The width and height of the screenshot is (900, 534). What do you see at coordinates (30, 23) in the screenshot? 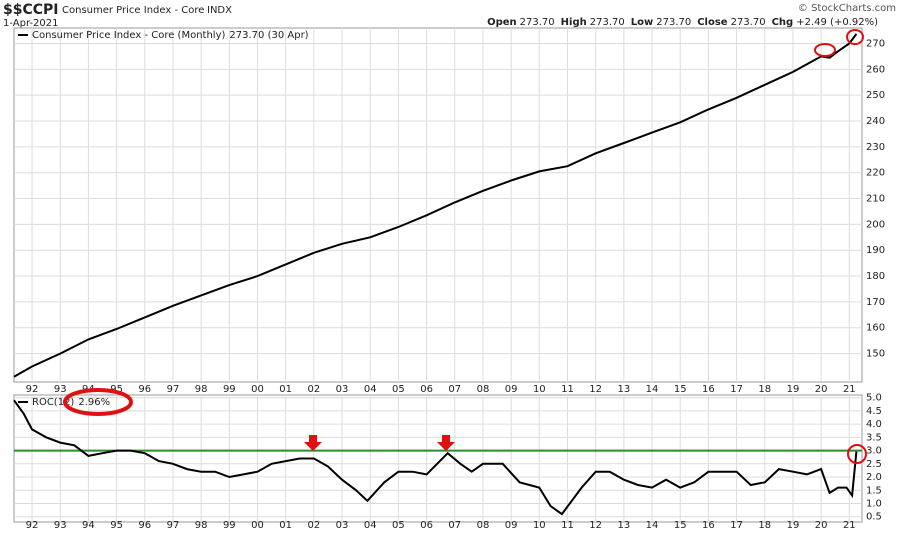
I see `date: 1-Apr-2021` at bounding box center [30, 23].